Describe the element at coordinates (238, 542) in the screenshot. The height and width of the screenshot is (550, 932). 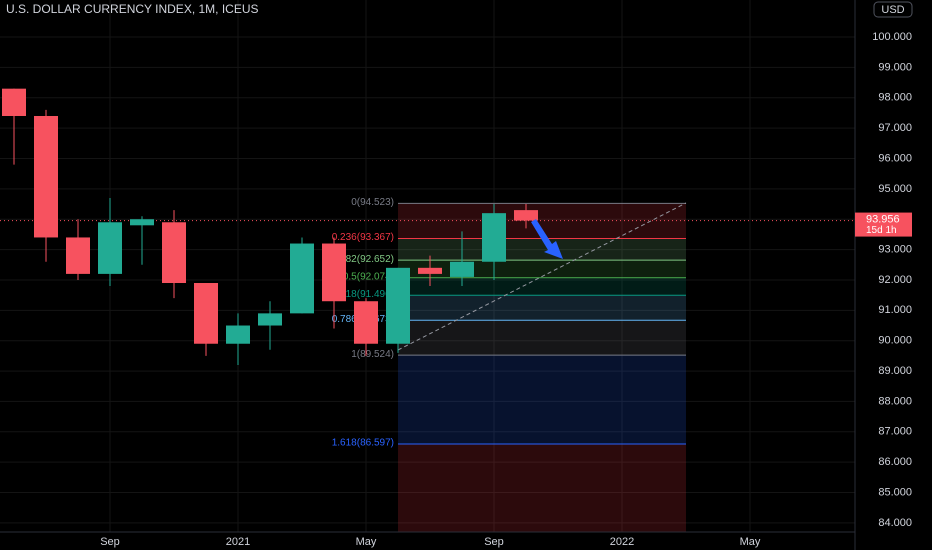
I see `x-tick-label: 2021` at that location.